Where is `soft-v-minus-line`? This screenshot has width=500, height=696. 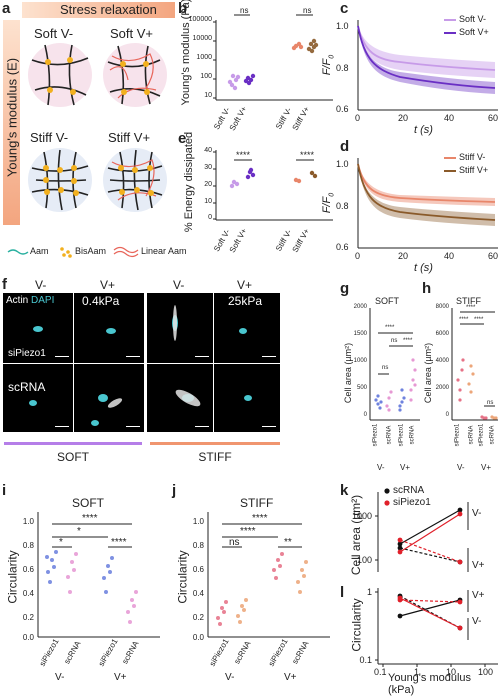
soft-v-minus-line is located at coordinates (426, 48).